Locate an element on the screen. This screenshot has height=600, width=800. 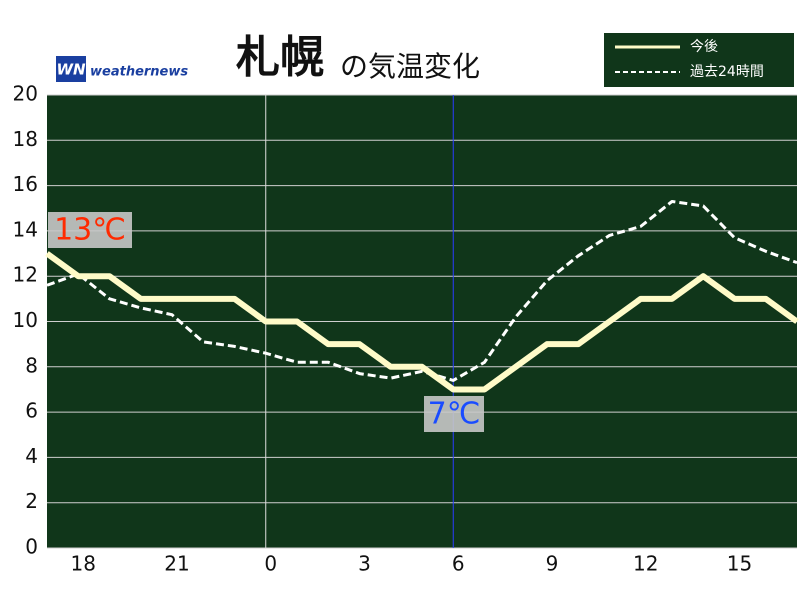
legend is located at coordinates (699, 60).